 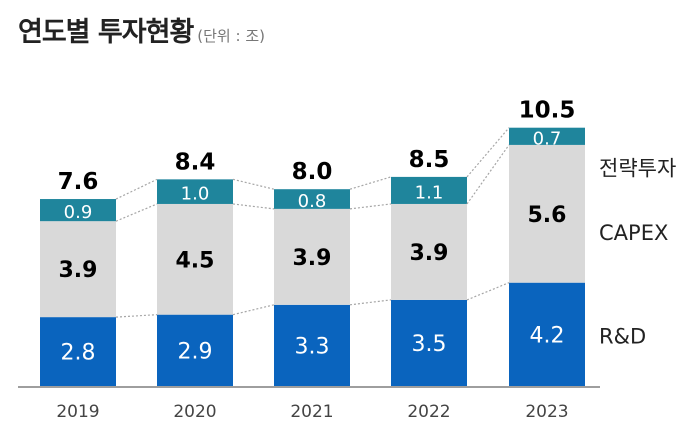 I want to click on bar-capex-2022, so click(x=429, y=251).